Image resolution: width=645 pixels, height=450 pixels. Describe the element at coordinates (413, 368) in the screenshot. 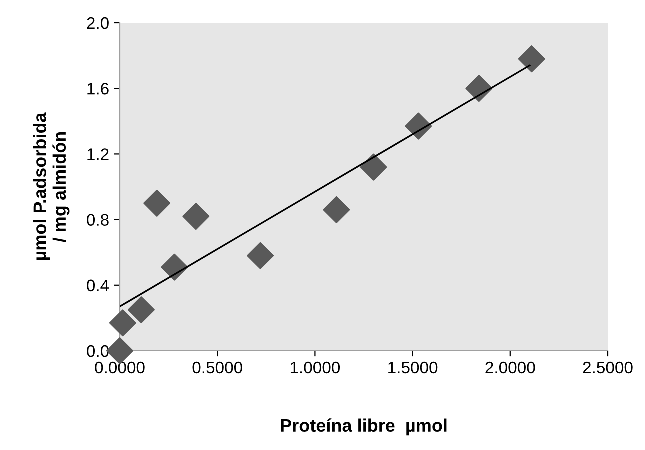

I see `x-tick-label: 1.5000` at that location.